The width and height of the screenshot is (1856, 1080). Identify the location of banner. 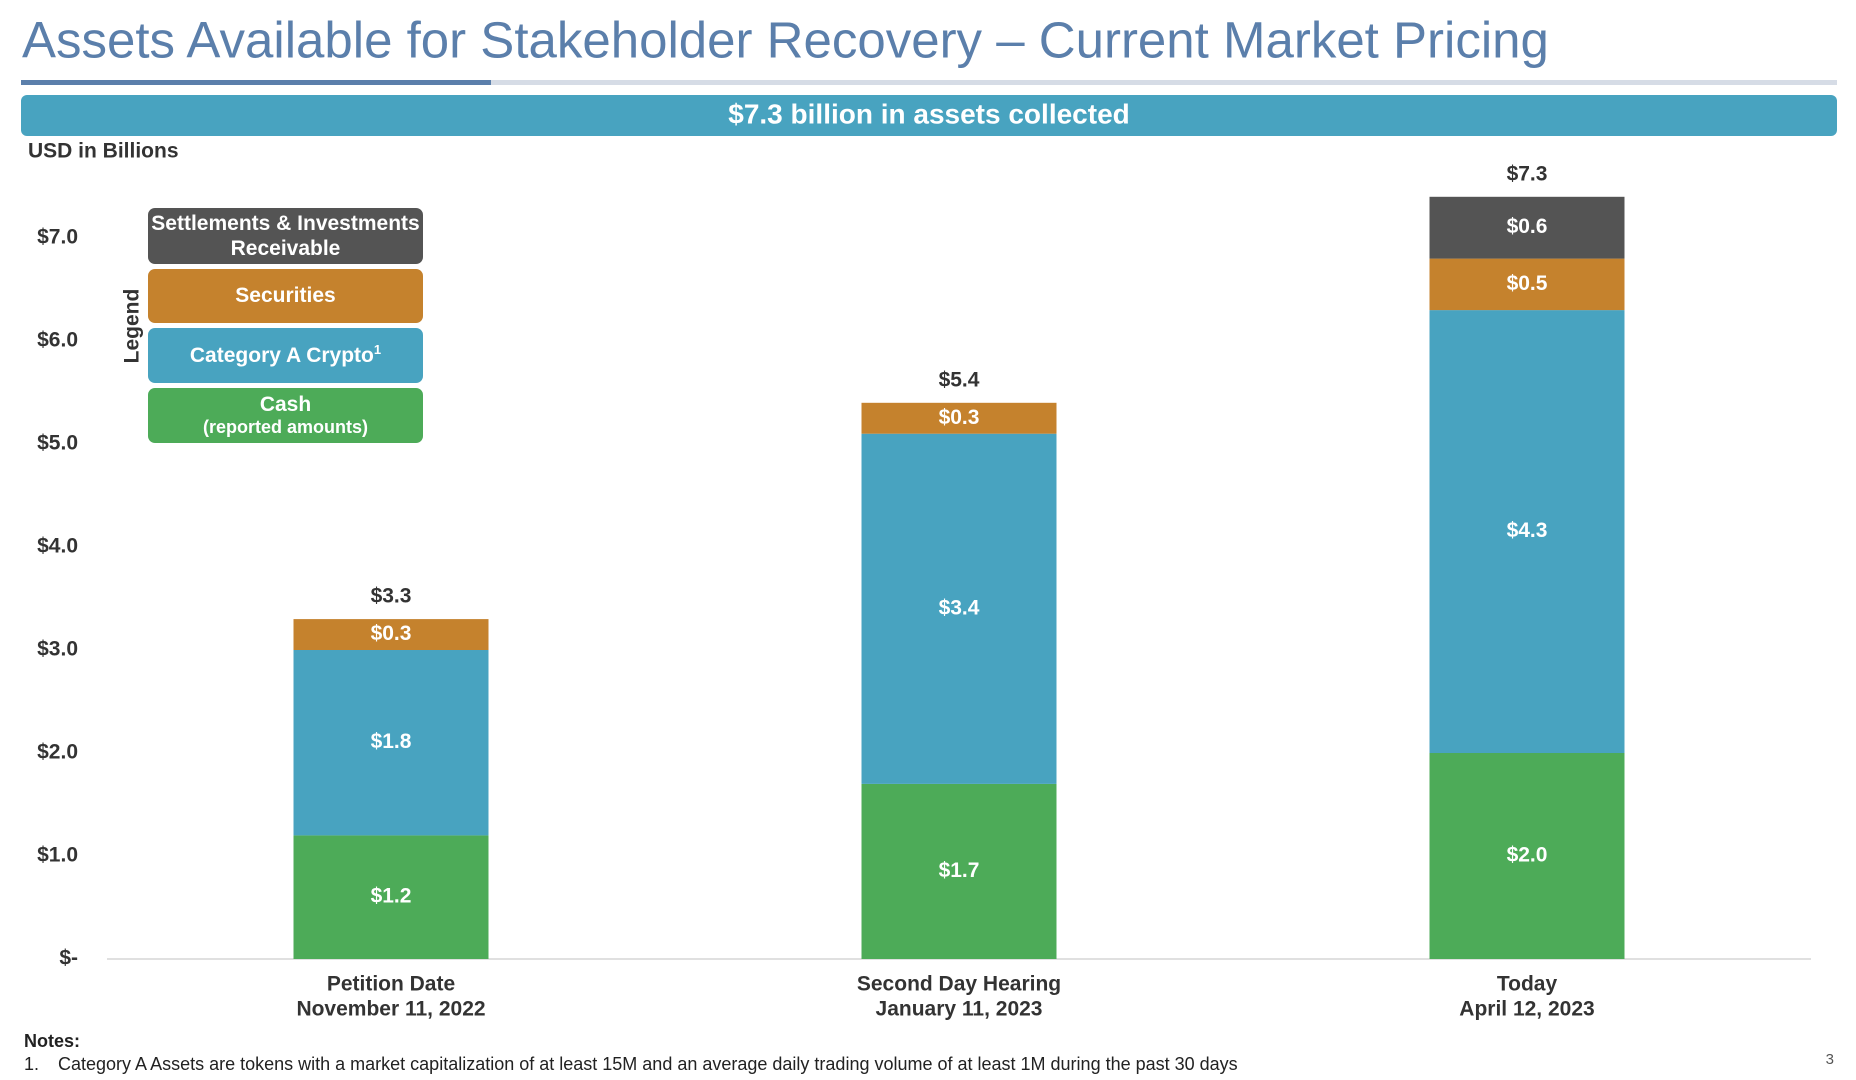
(929, 115).